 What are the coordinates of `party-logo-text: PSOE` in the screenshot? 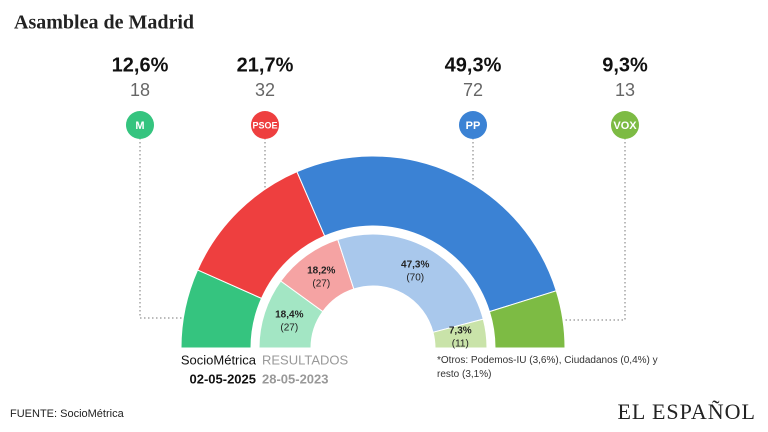 It's located at (264, 125).